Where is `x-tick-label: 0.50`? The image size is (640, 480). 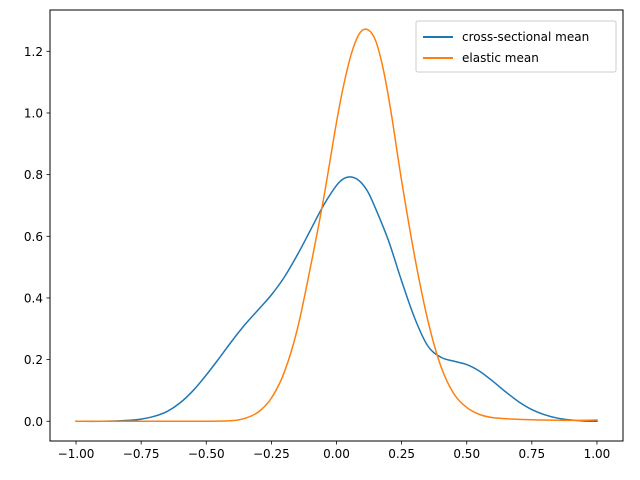 x-tick-label: 0.50 is located at coordinates (466, 454).